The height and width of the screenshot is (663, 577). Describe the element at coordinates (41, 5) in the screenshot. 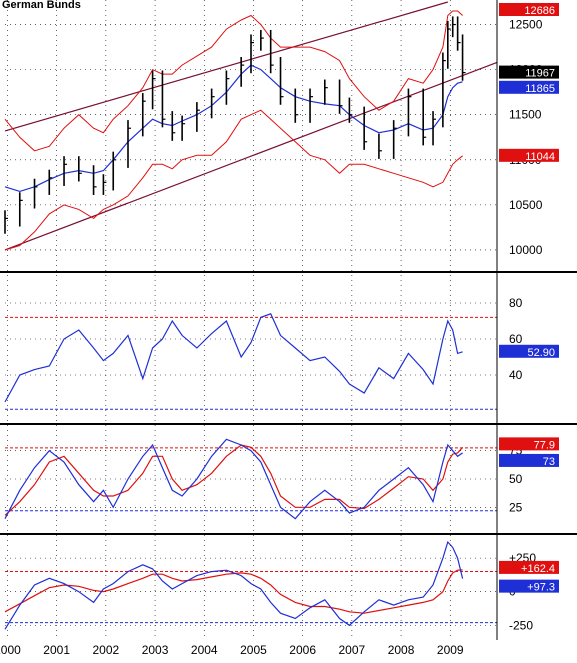

I see `chart-title: German Bunds` at that location.